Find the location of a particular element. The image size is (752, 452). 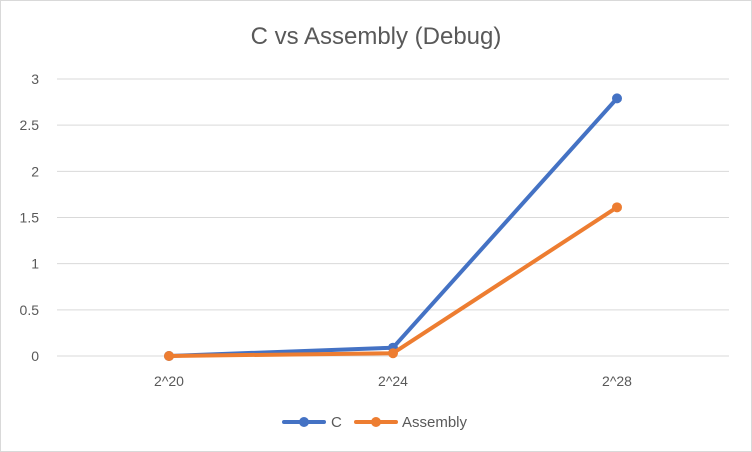

legend-label: Assembly is located at coordinates (435, 422).